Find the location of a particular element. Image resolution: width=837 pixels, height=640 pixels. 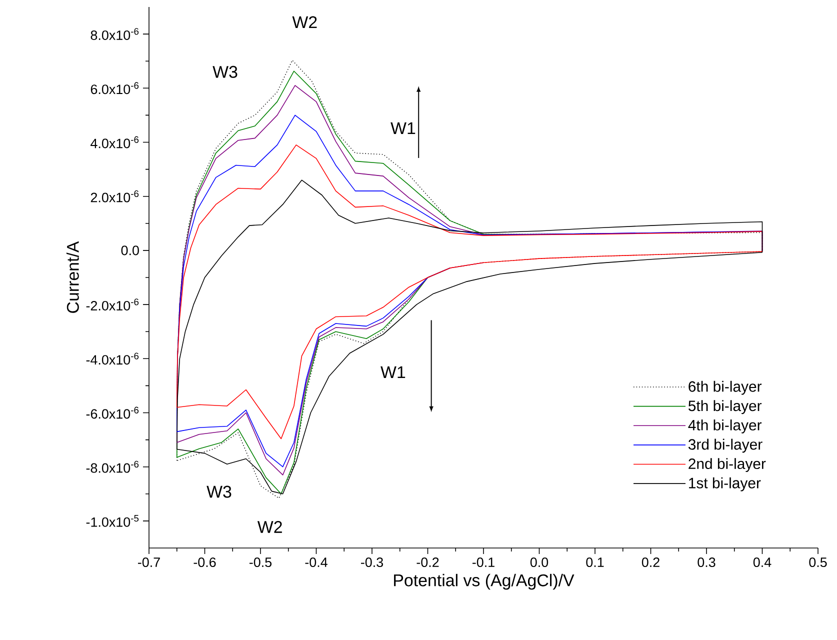

y-tick-label: 0.0 is located at coordinates (130, 251).